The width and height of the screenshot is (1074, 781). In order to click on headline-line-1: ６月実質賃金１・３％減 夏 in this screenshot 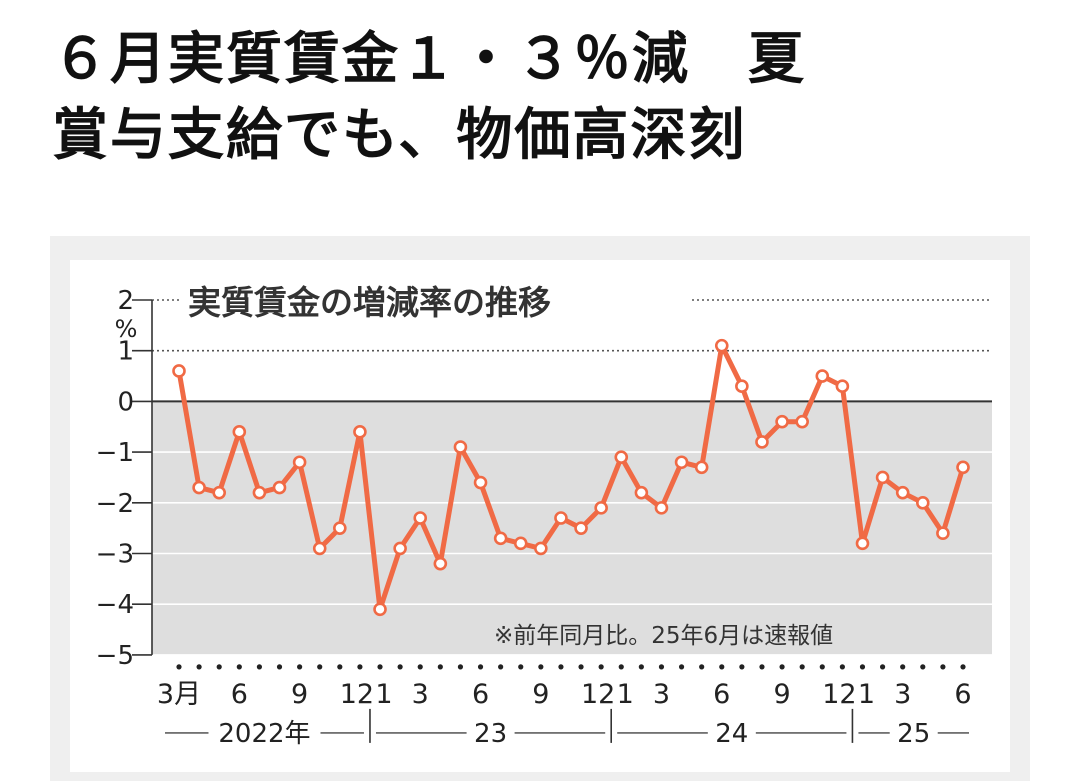, I will do `click(429, 59)`.